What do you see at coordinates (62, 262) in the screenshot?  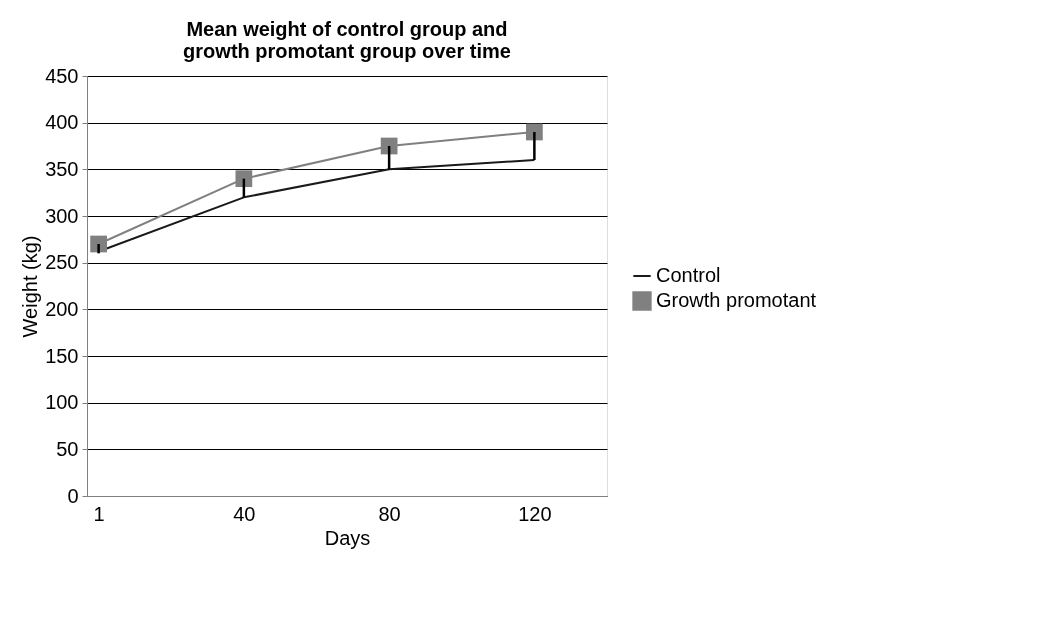 I see `y-tick-label: 250` at bounding box center [62, 262].